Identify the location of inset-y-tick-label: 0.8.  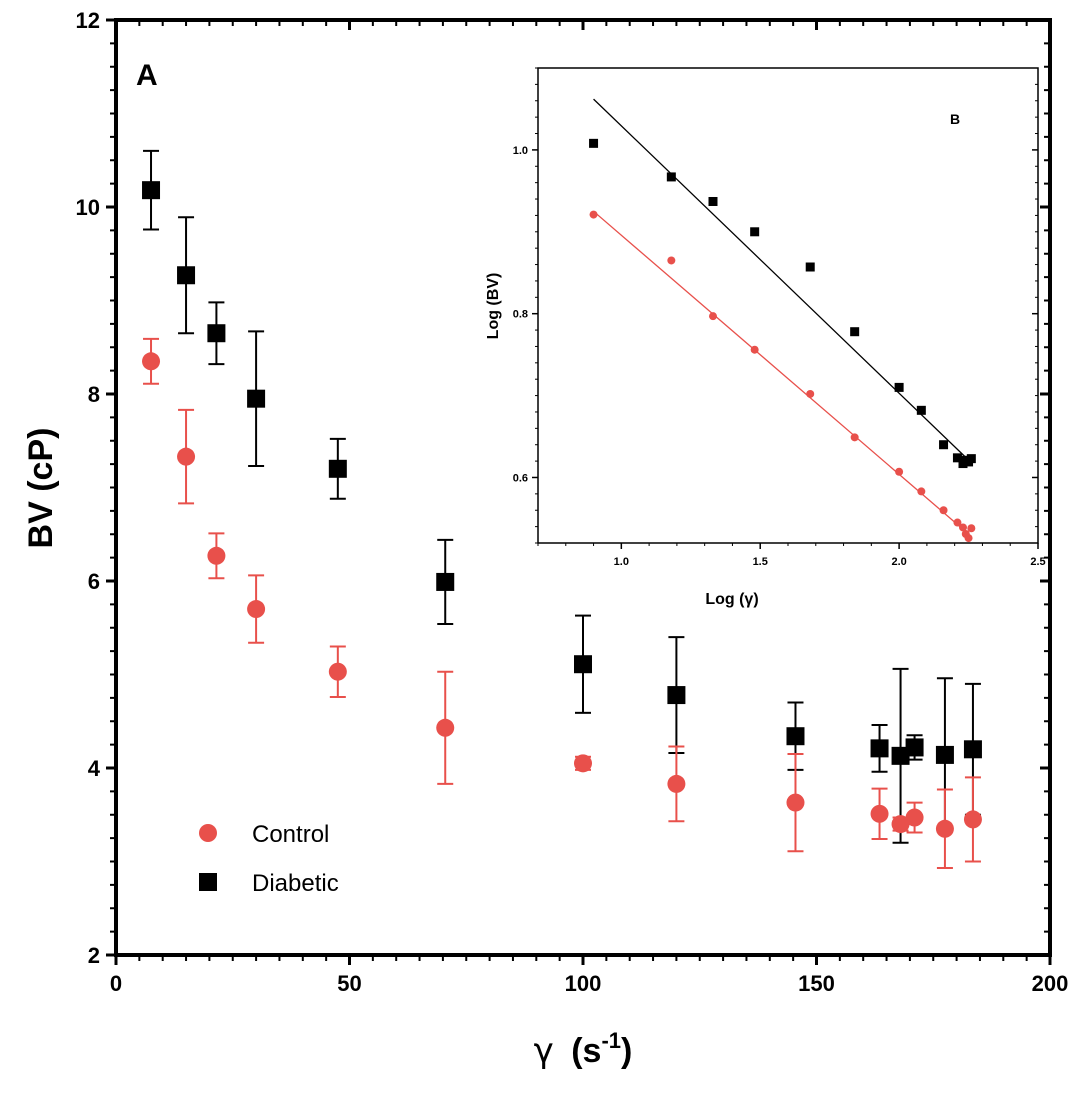
(520, 315).